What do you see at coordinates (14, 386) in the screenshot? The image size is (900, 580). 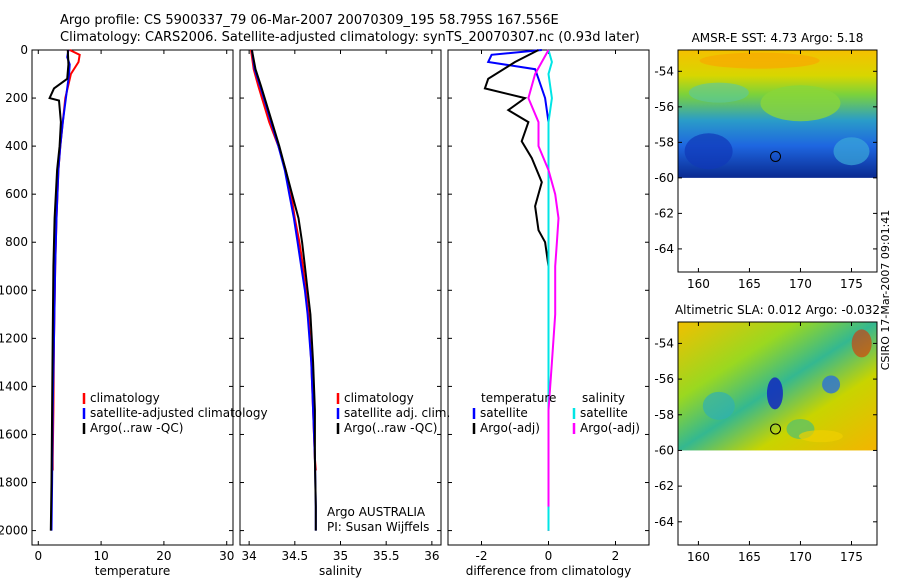 I see `y-tick-label: 1400` at bounding box center [14, 386].